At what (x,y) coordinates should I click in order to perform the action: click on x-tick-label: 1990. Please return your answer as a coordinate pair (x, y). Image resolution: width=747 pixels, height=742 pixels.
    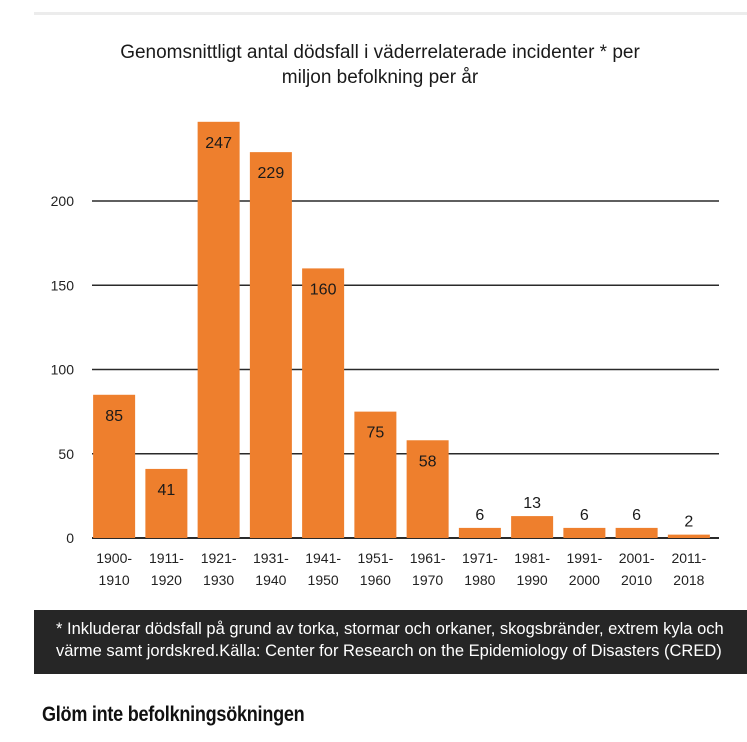
    Looking at the image, I should click on (532, 580).